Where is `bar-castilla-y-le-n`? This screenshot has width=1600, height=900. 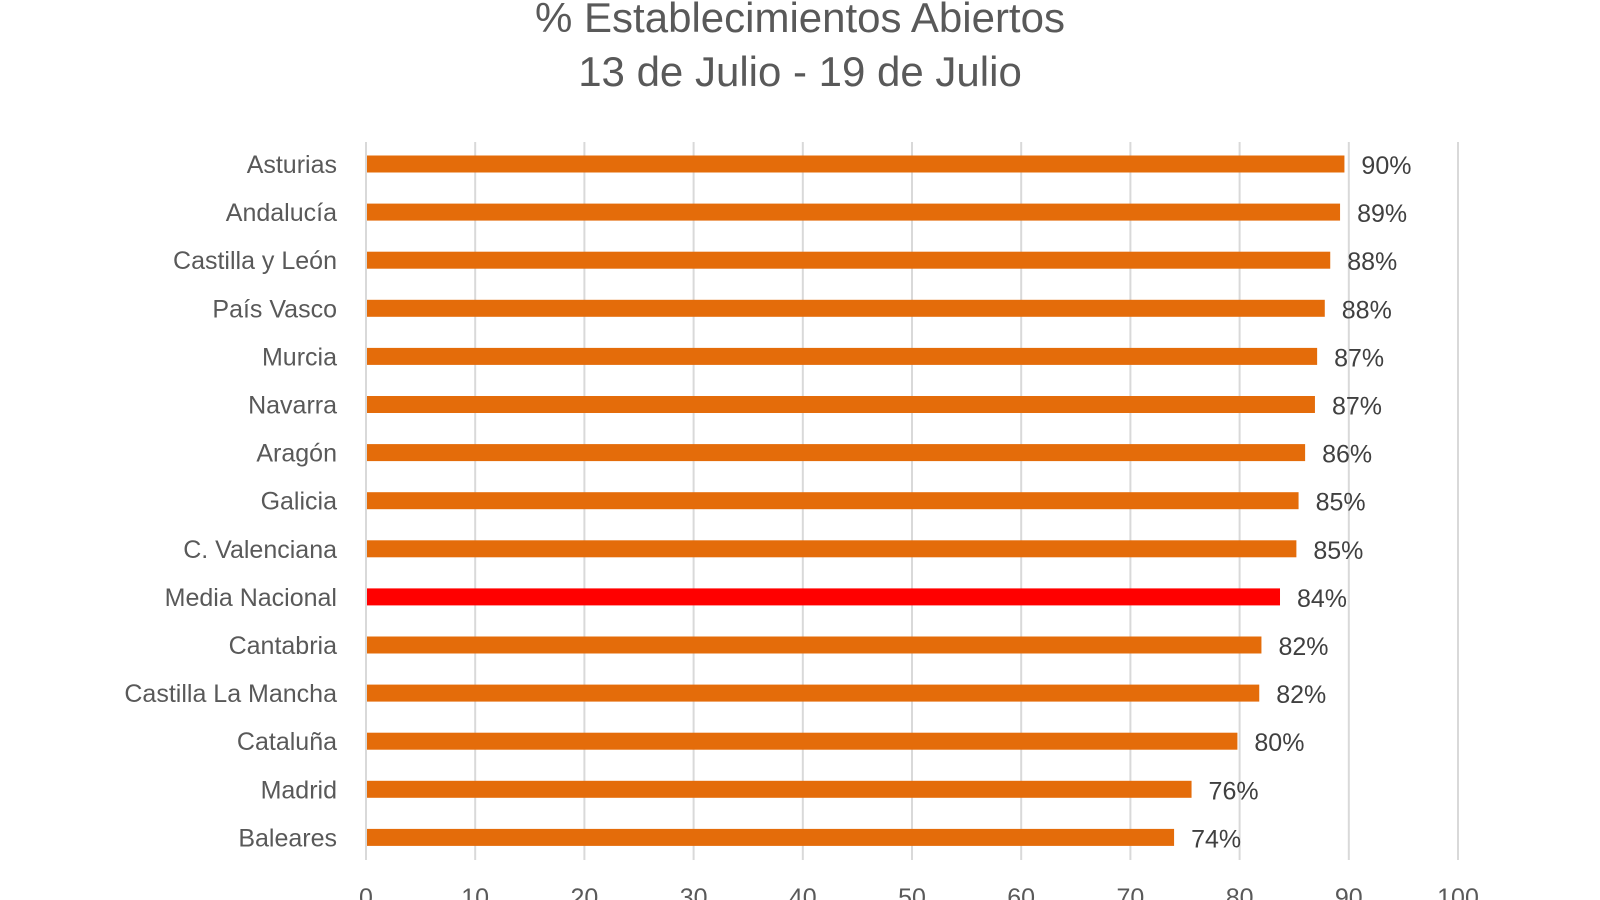
bar-castilla-y-le-n is located at coordinates (849, 260).